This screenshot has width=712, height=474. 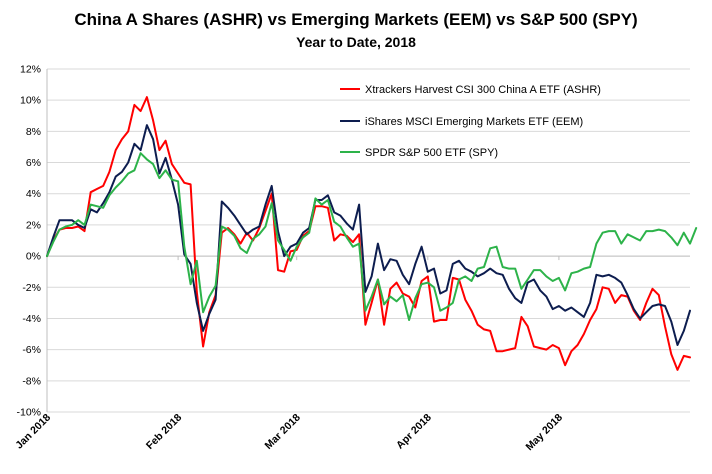 What do you see at coordinates (33, 194) in the screenshot?
I see `y-tick-label: 4%` at bounding box center [33, 194].